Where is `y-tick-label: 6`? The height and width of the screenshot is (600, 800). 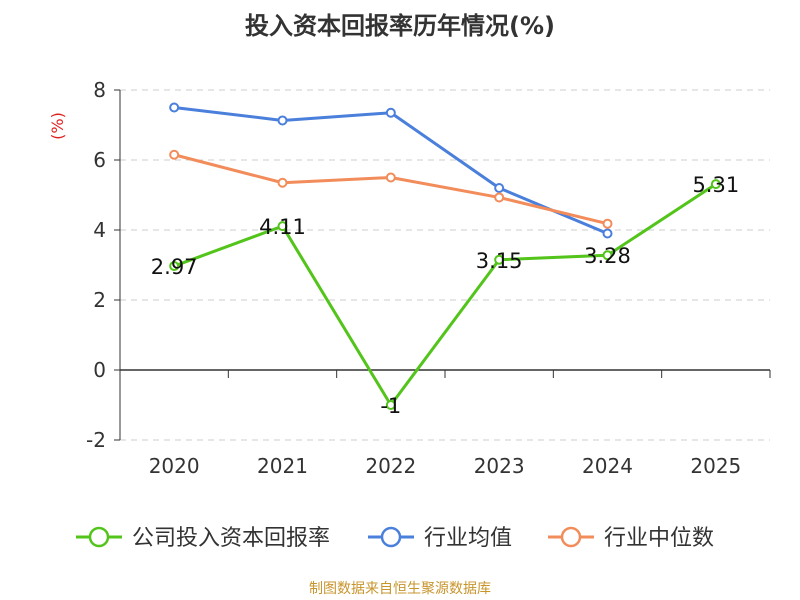
y-tick-label: 6 is located at coordinates (99, 160).